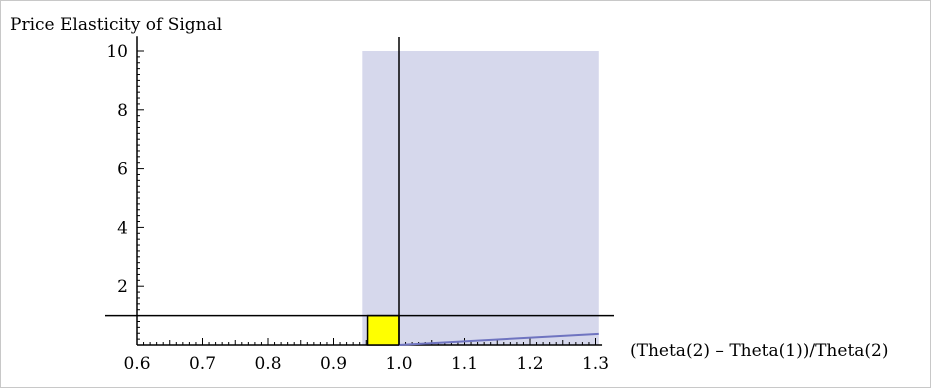 The height and width of the screenshot is (389, 931). Describe the element at coordinates (117, 52) in the screenshot. I see `y-tick-label: 10` at that location.